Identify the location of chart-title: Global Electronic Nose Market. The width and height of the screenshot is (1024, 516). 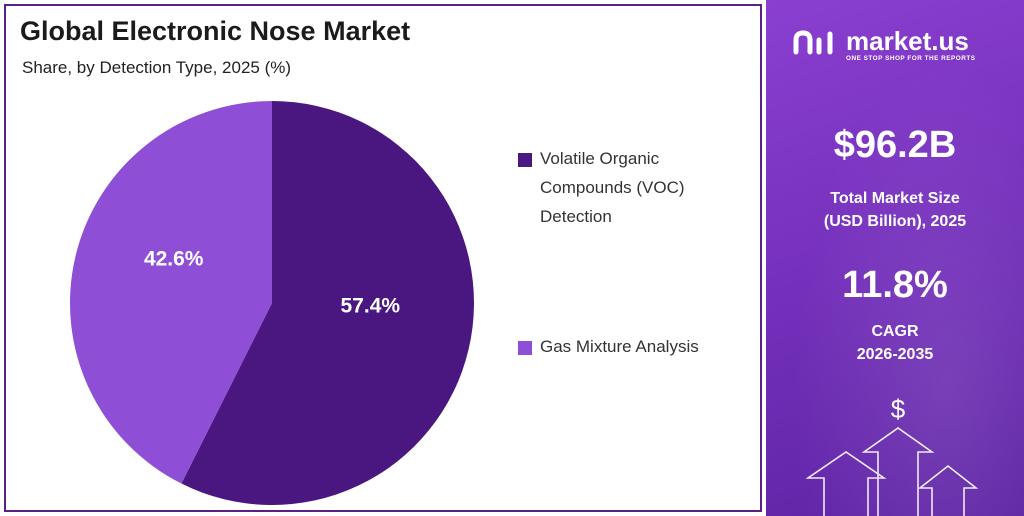
(215, 31).